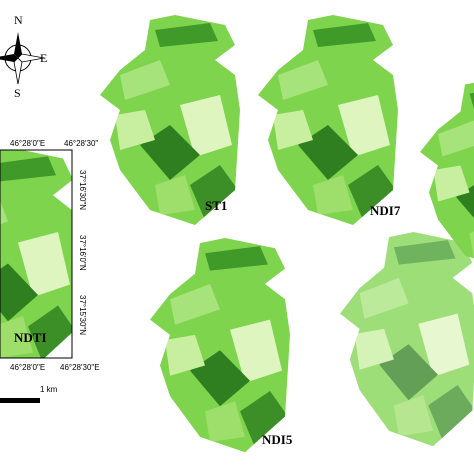  Describe the element at coordinates (27, 143) in the screenshot. I see `top-tick: 46°28'0"E` at that location.